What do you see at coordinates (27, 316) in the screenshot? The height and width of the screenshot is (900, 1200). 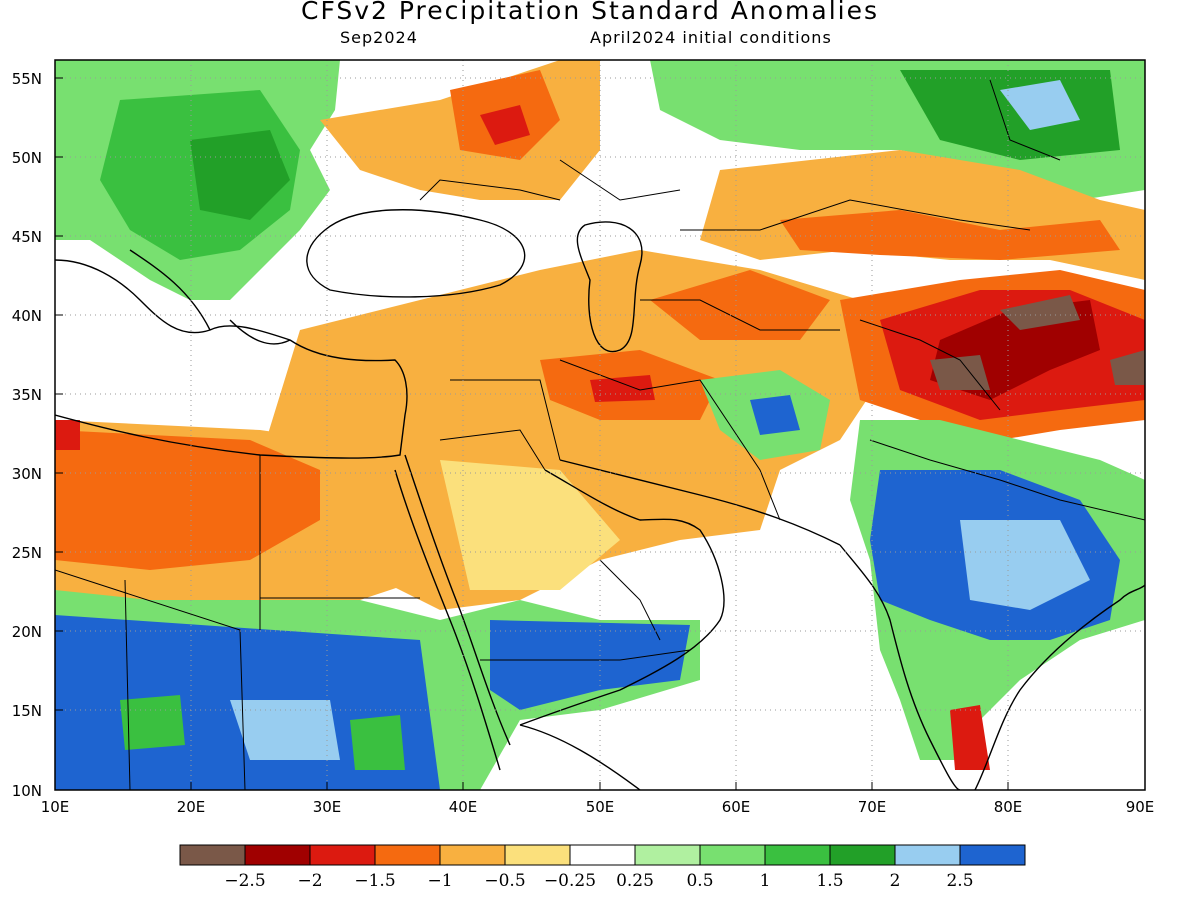 I see `lat-label: 40N` at bounding box center [27, 316].